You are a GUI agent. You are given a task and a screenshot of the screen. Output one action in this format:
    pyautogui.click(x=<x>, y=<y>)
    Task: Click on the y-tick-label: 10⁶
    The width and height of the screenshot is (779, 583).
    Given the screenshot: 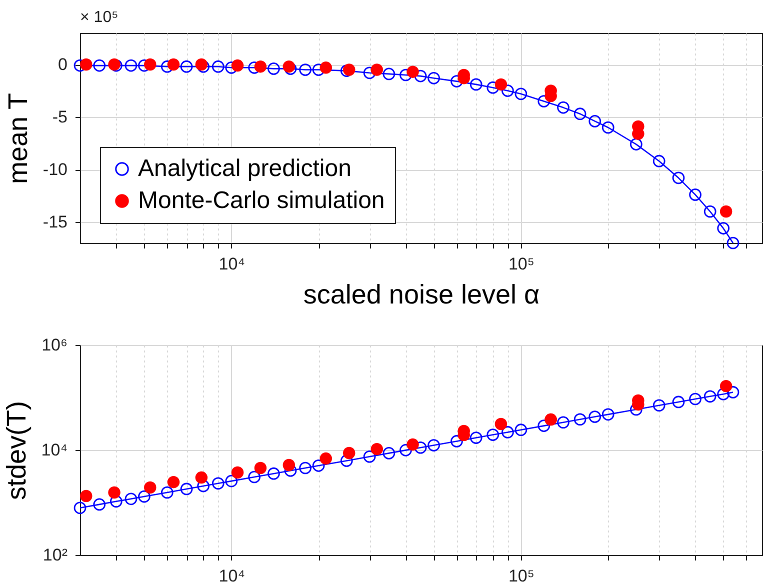 What is the action you would take?
    pyautogui.click(x=55, y=345)
    